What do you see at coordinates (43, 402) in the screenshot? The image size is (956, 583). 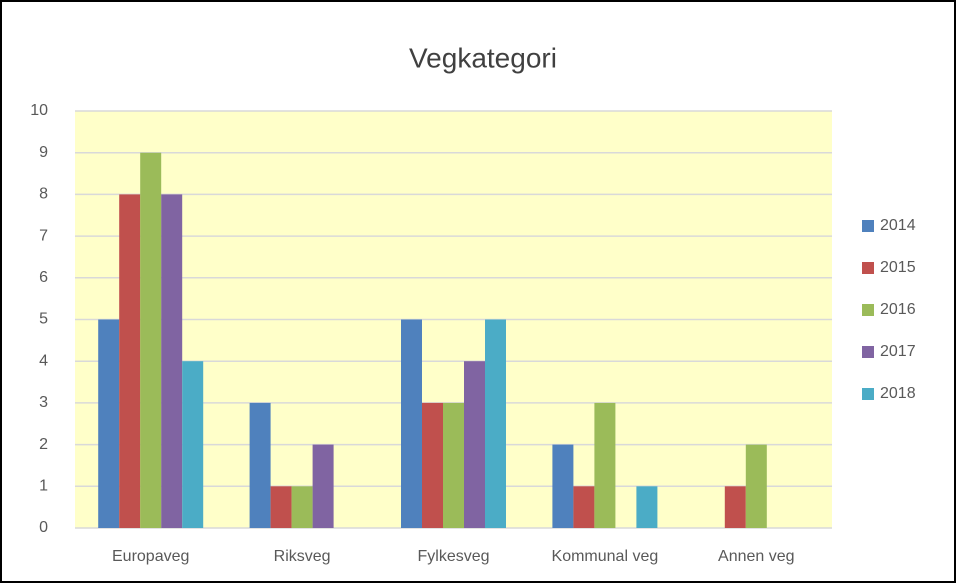 I see `y-tick-label: 3` at bounding box center [43, 402].